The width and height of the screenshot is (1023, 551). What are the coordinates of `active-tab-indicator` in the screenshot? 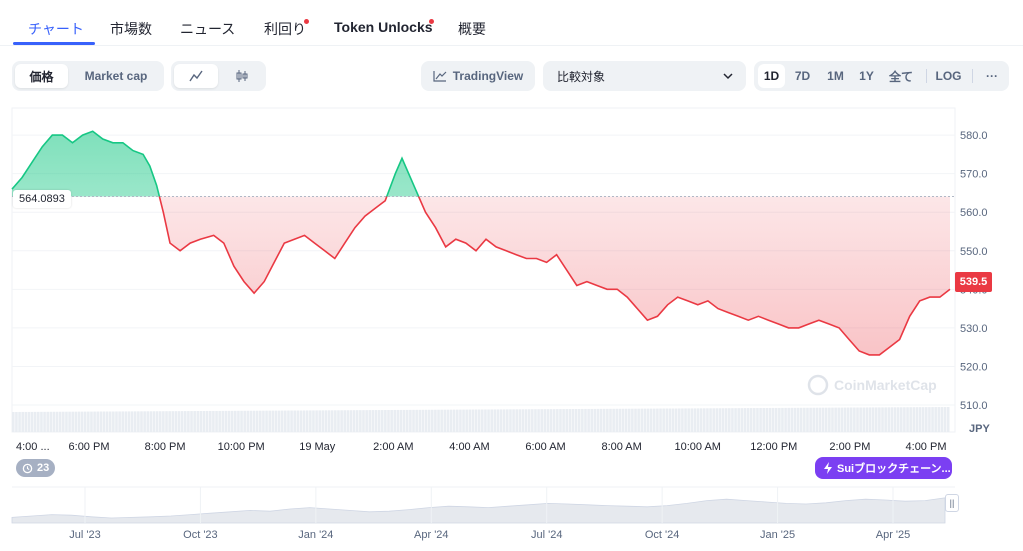 It's located at (54, 43).